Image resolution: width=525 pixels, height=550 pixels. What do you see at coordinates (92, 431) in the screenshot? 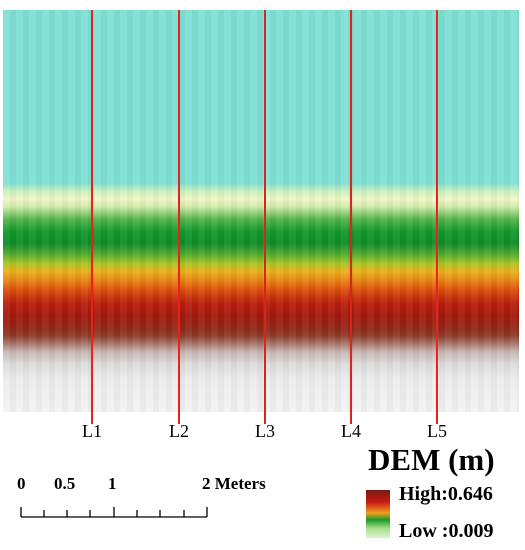
I see `transect-label-l1: L1` at bounding box center [92, 431].